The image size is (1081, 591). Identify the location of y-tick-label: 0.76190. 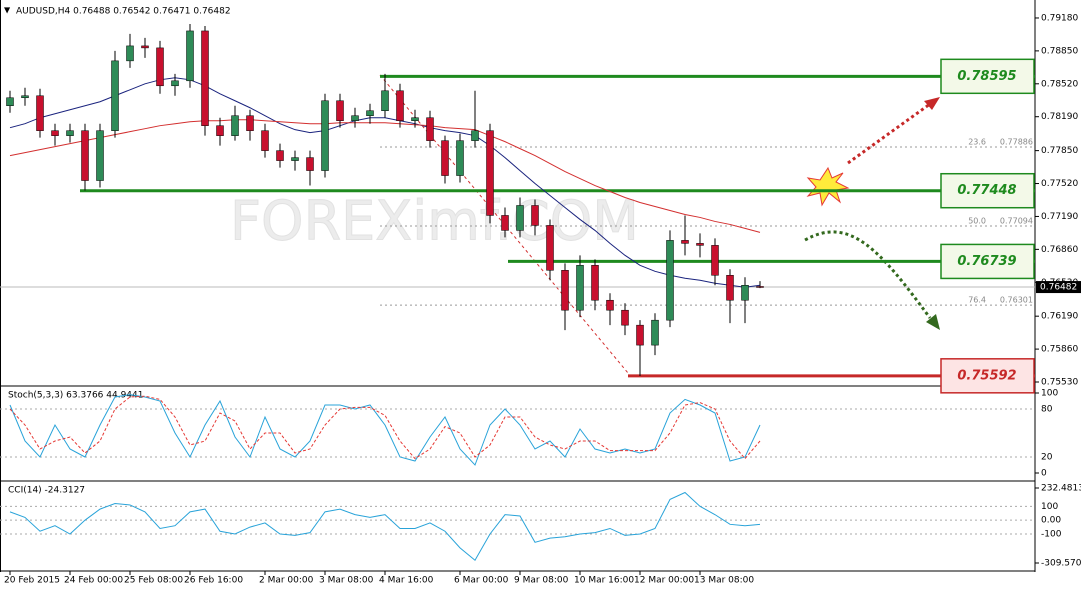
(1059, 317).